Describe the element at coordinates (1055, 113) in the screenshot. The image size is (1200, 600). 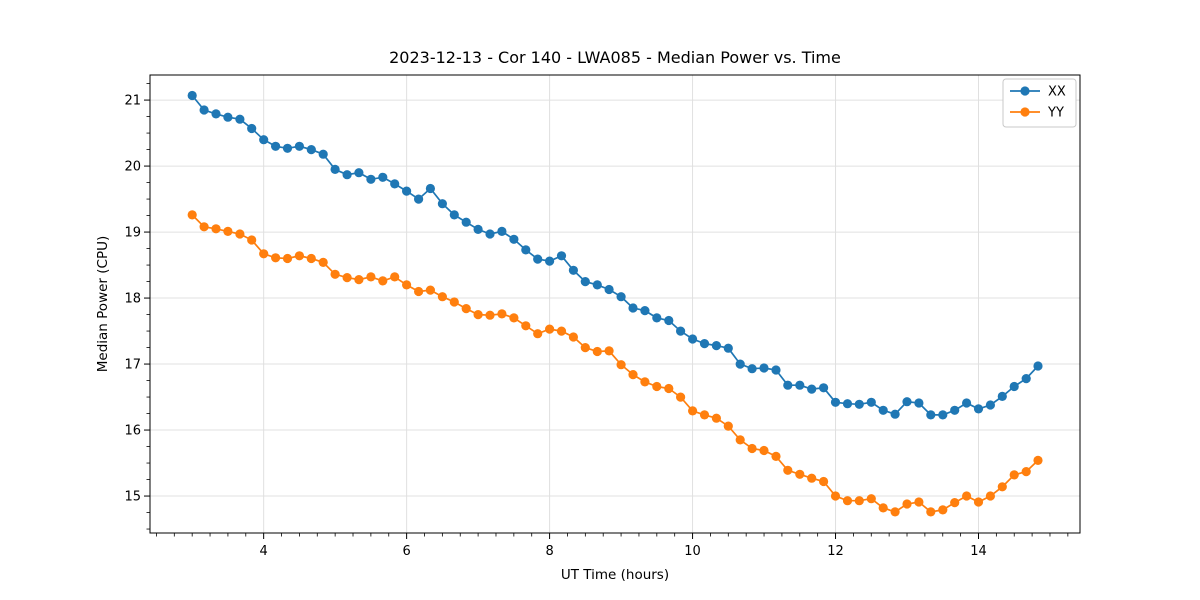
I see `legend-label-YY: YY` at that location.